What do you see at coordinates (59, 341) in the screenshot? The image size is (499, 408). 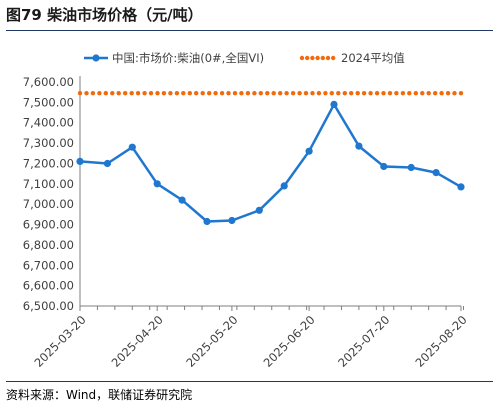 I see `x-tick-label: 2025-03-20` at bounding box center [59, 341].